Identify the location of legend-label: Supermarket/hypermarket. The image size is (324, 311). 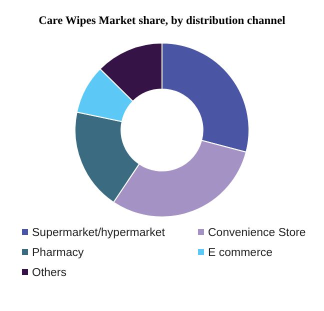
(99, 233).